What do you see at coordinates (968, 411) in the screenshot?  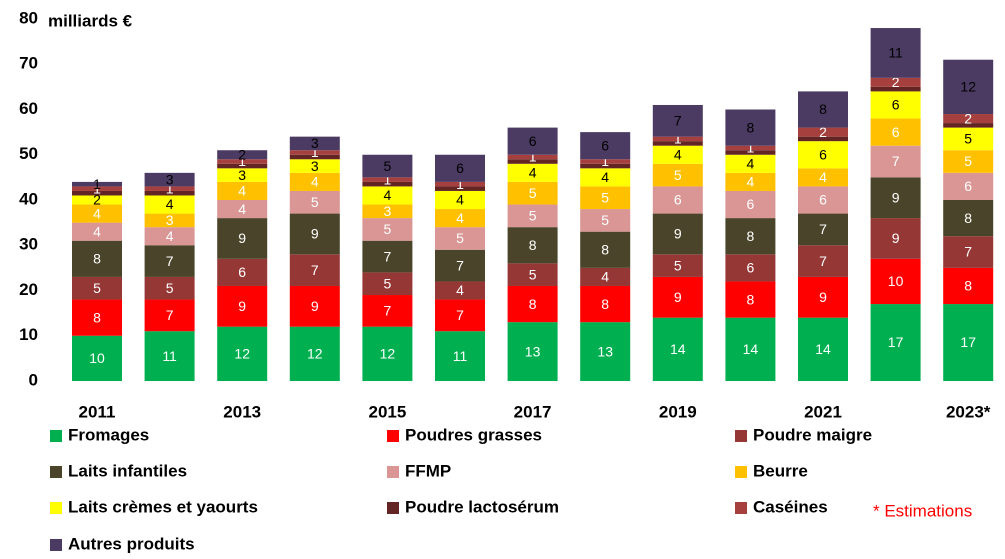 I see `x-tick-label: 2023*` at bounding box center [968, 411].